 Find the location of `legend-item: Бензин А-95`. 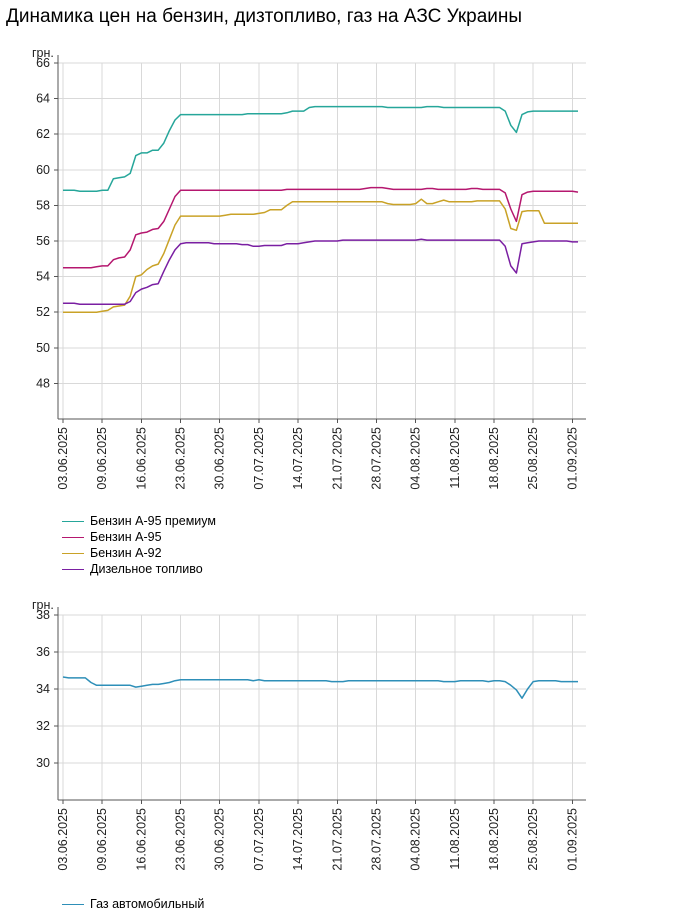

legend-item: Бензин А-95 is located at coordinates (139, 537).